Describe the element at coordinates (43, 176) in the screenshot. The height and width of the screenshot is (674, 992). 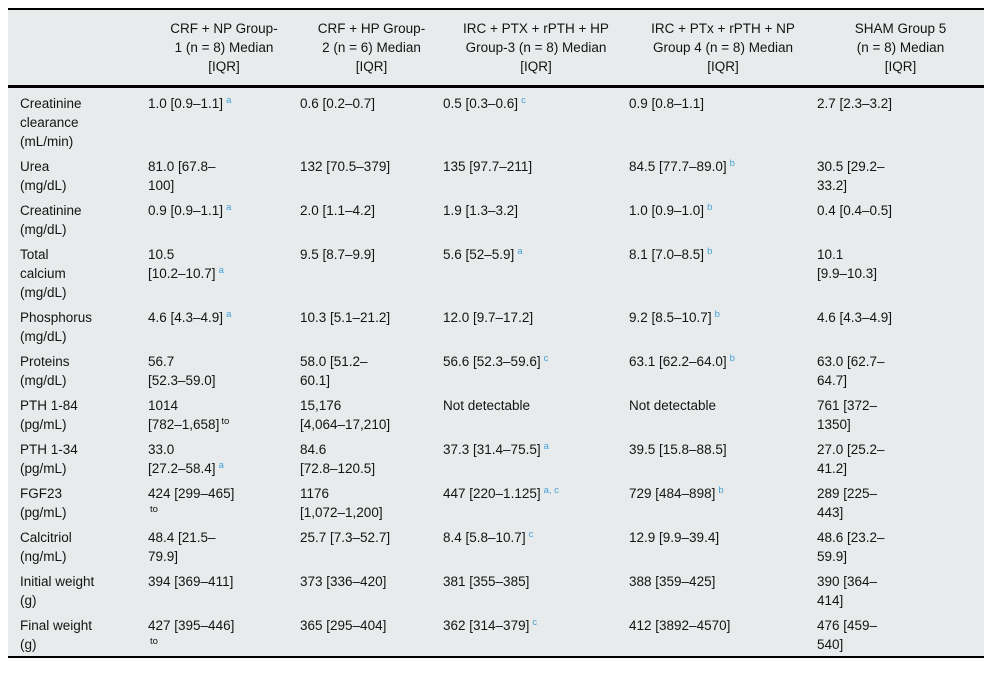
I see `row-parameter-label: Urea (mg/dL)` at that location.